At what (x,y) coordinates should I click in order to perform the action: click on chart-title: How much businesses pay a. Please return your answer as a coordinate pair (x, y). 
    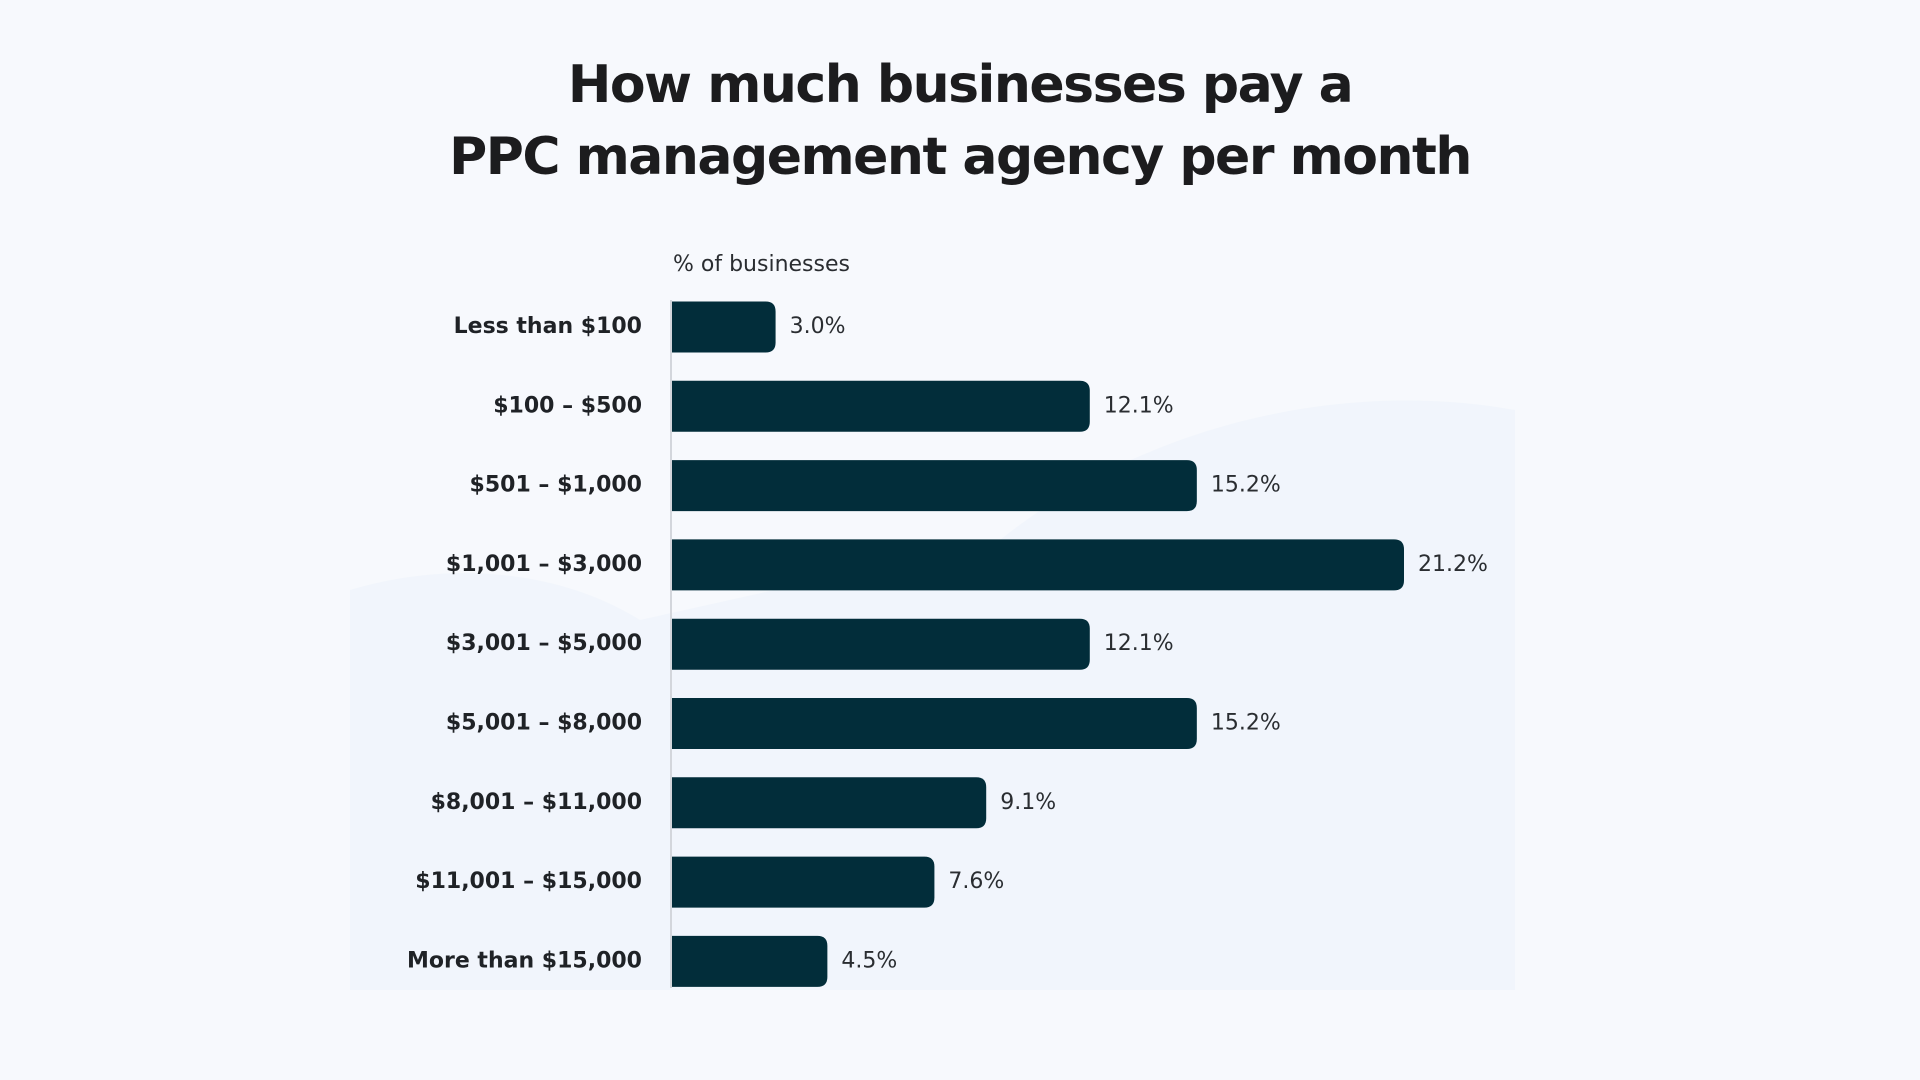
    Looking at the image, I should click on (960, 85).